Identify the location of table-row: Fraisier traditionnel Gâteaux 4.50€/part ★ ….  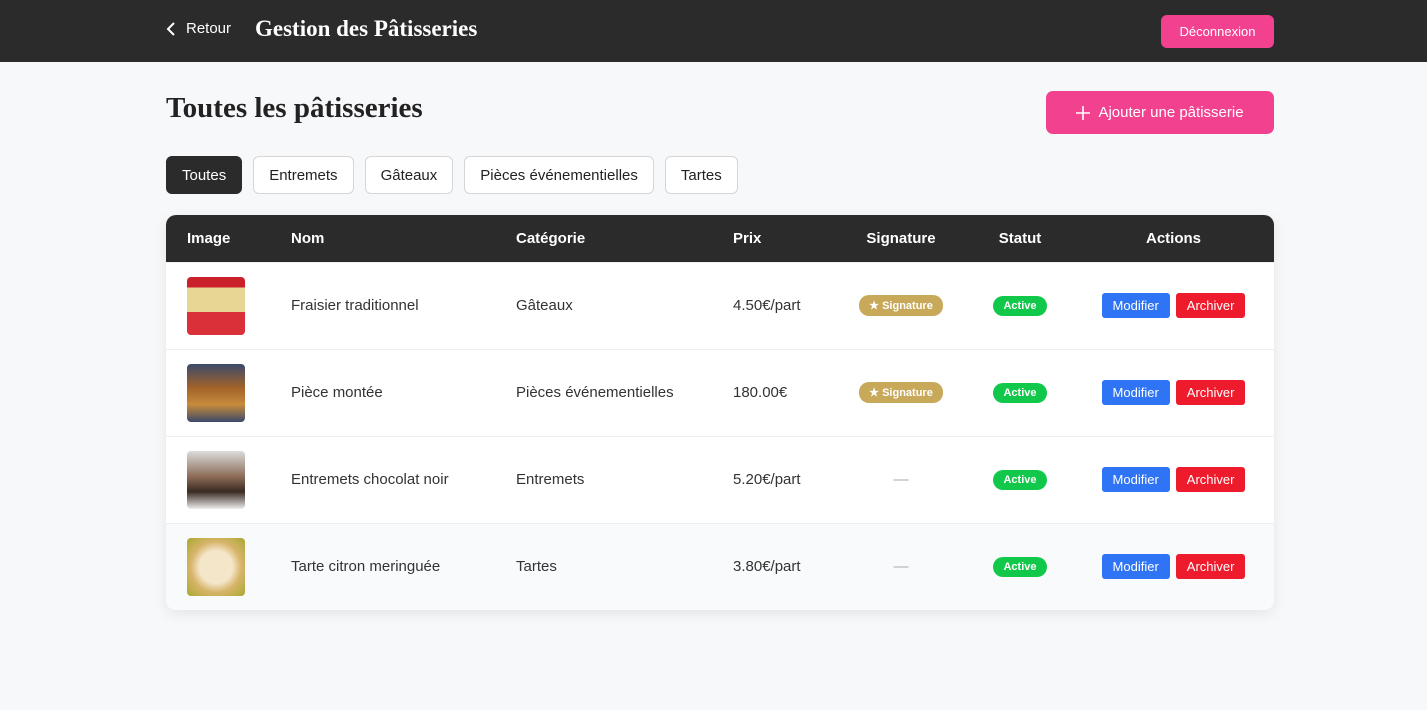
(720, 305).